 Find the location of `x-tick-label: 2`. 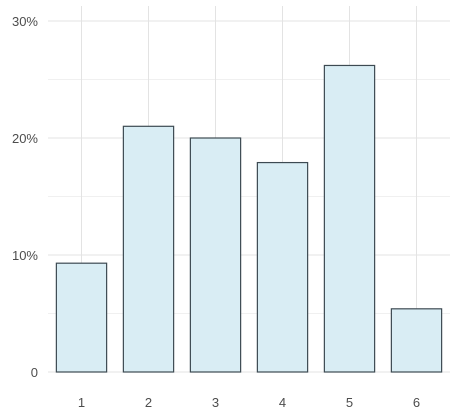

x-tick-label: 2 is located at coordinates (148, 402).